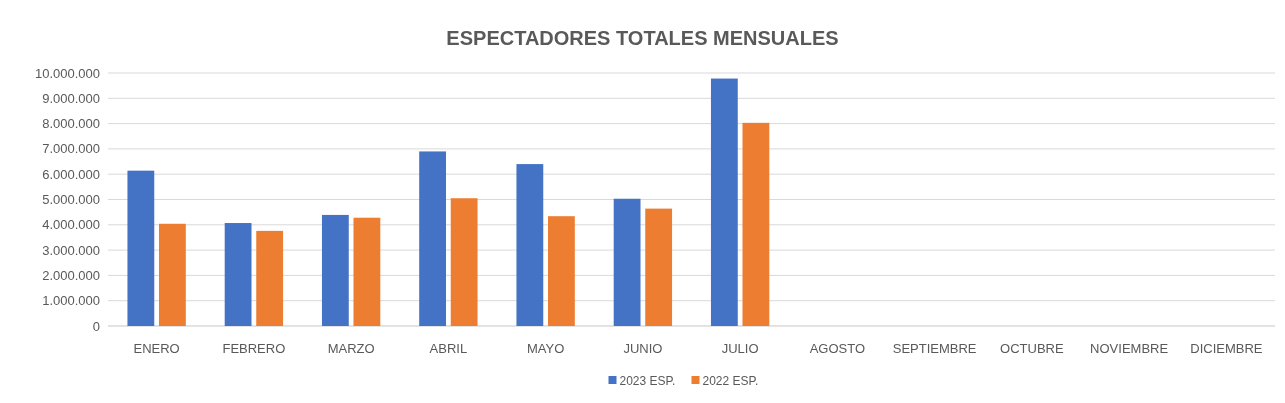 The image size is (1285, 403). What do you see at coordinates (96, 326) in the screenshot?
I see `y-tick-label: 0` at bounding box center [96, 326].